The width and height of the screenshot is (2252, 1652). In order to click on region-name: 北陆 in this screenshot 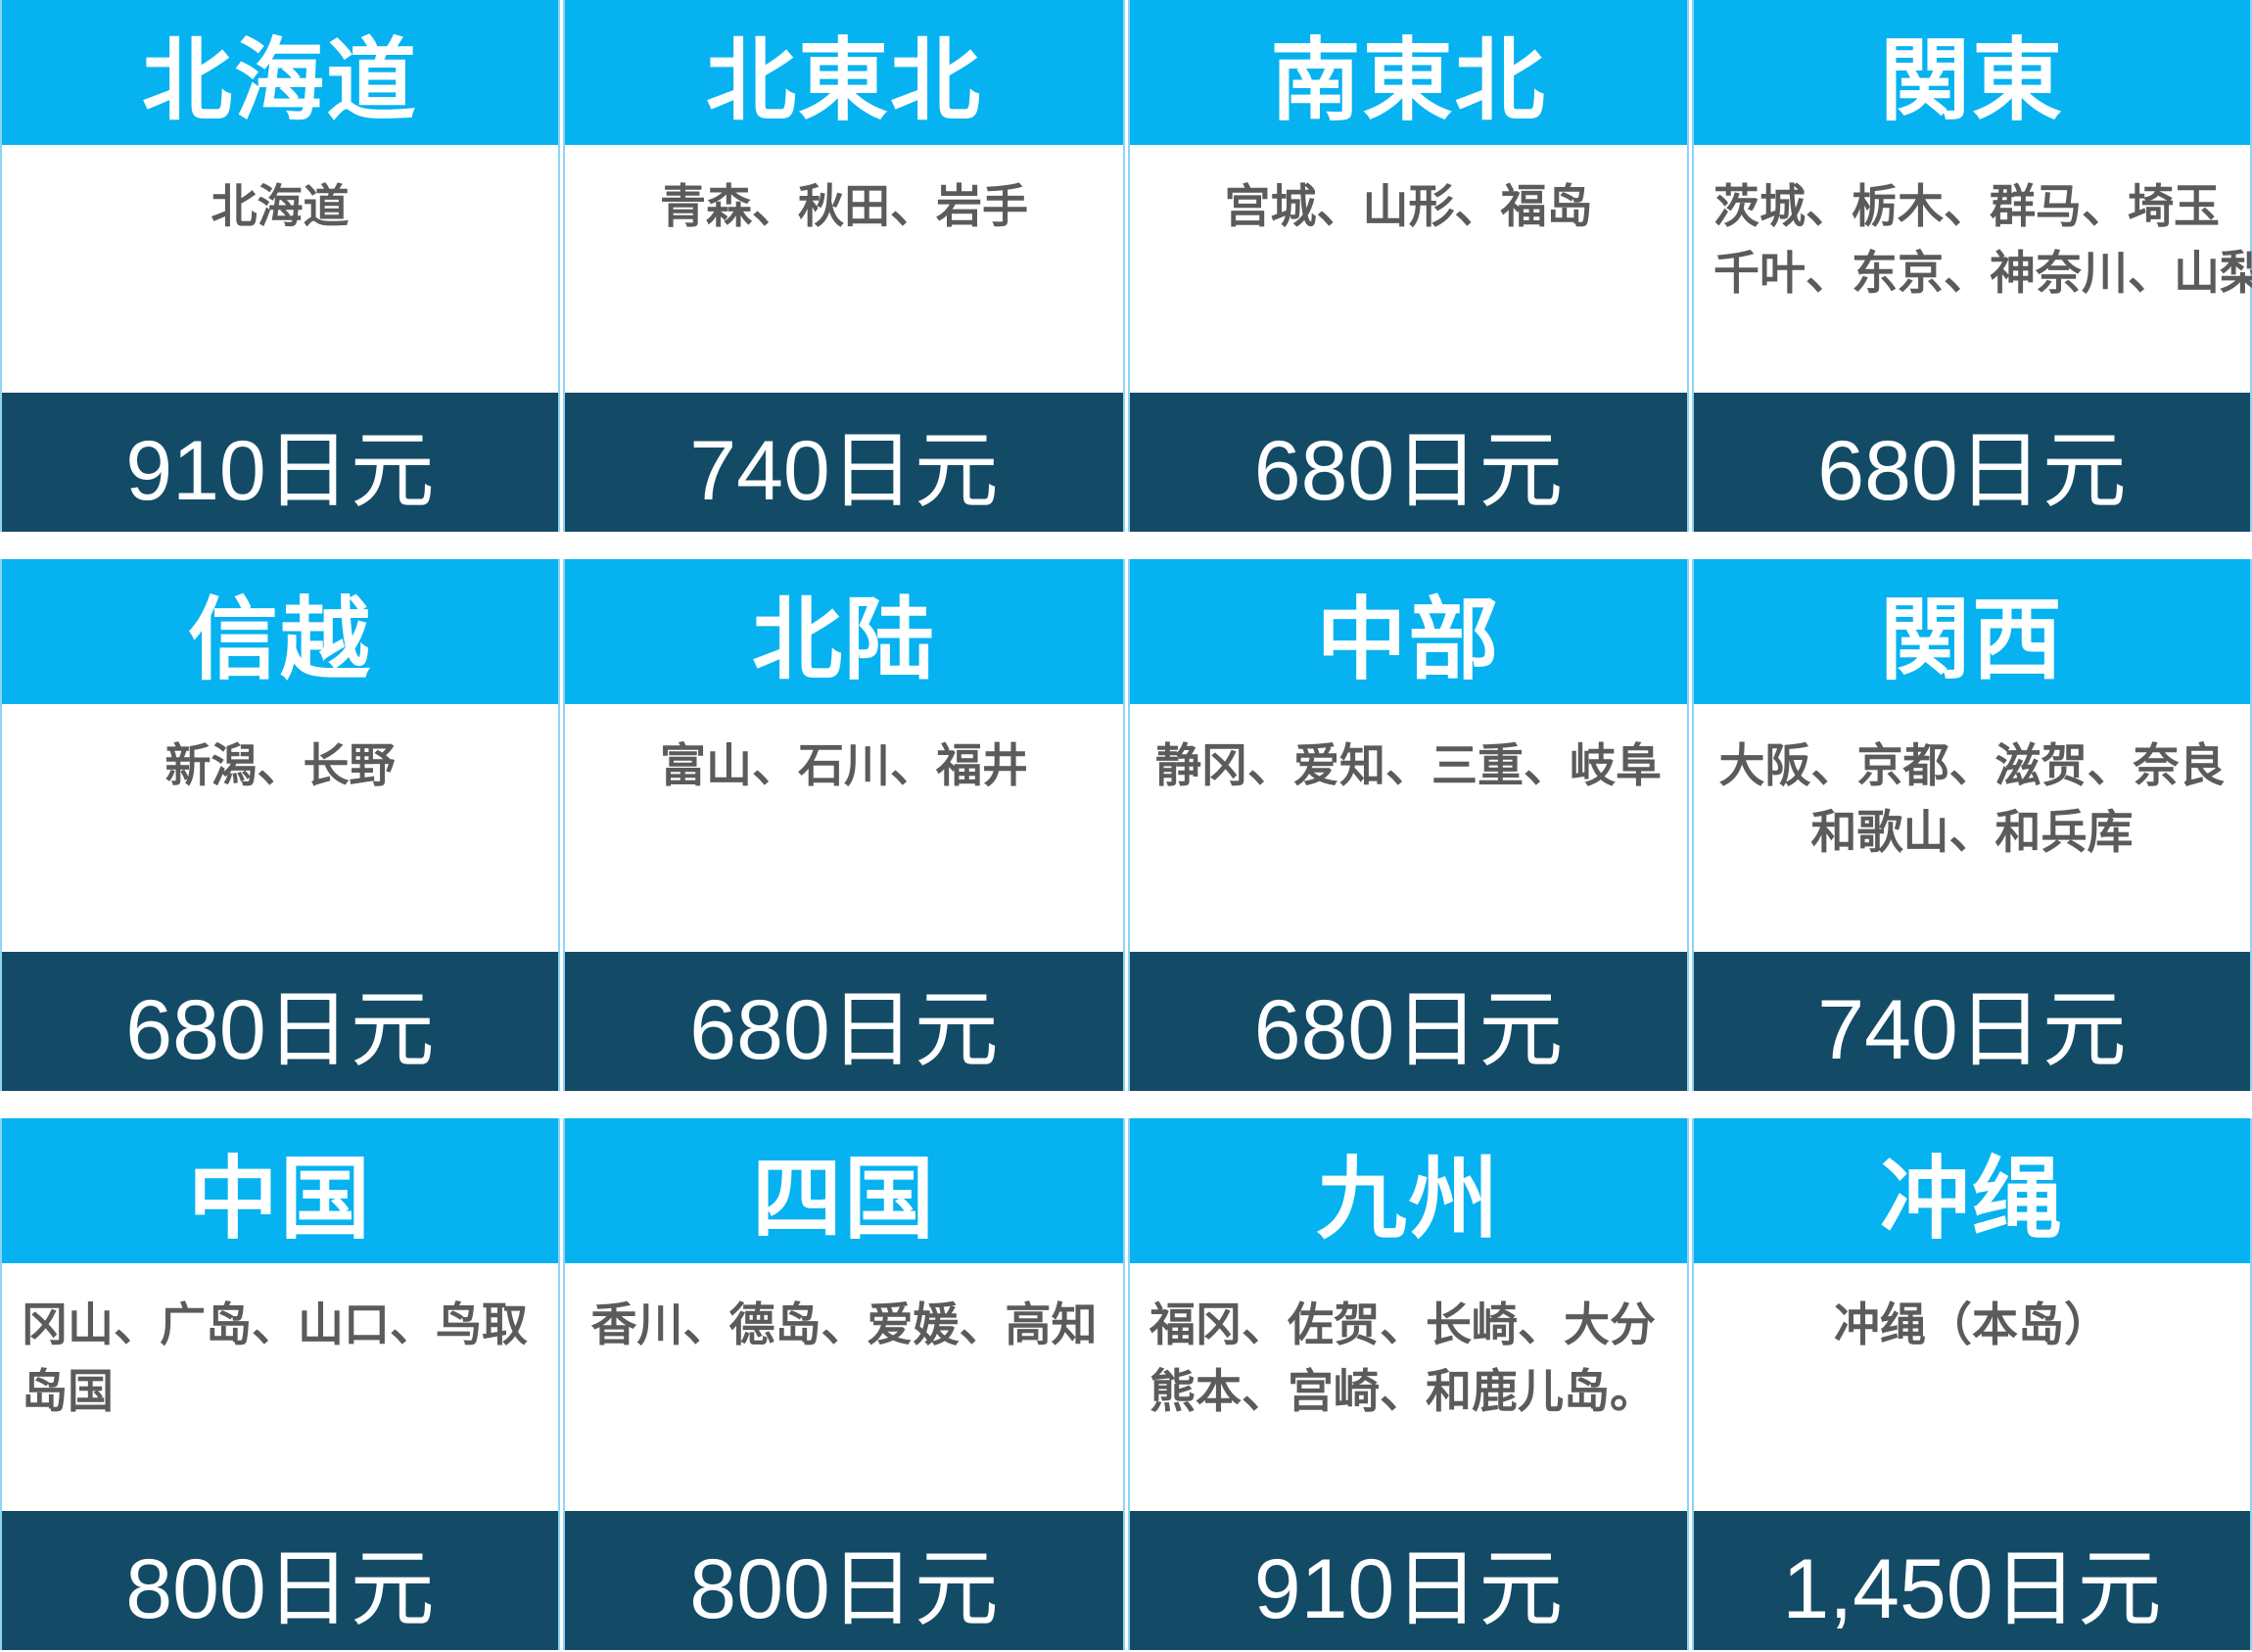, I will do `click(844, 631)`.